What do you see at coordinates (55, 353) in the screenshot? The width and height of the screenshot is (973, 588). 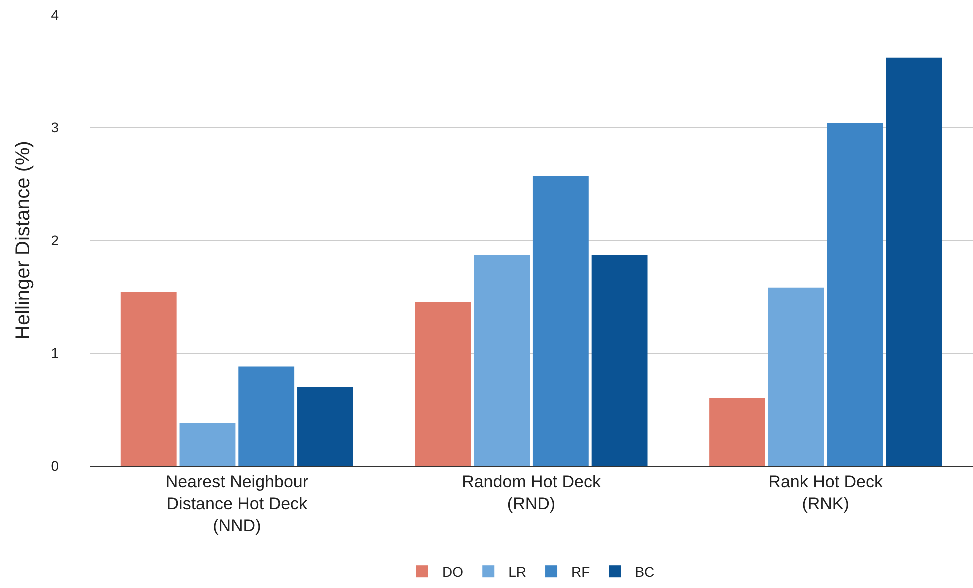 I see `y-tick-label: 1` at bounding box center [55, 353].